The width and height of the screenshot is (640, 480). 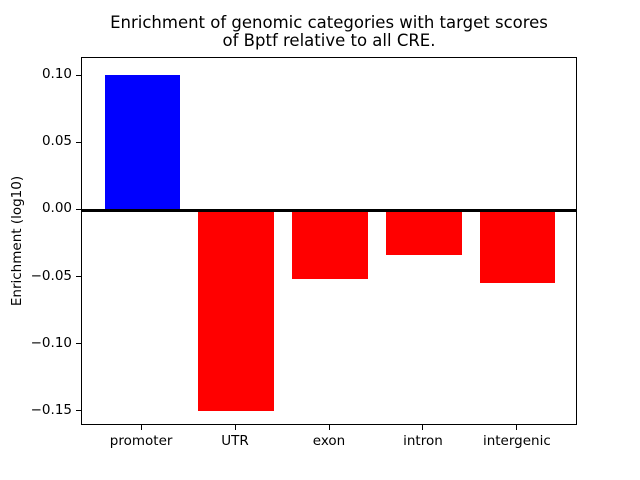 What do you see at coordinates (56, 208) in the screenshot?
I see `y-tick-label: 0.00` at bounding box center [56, 208].